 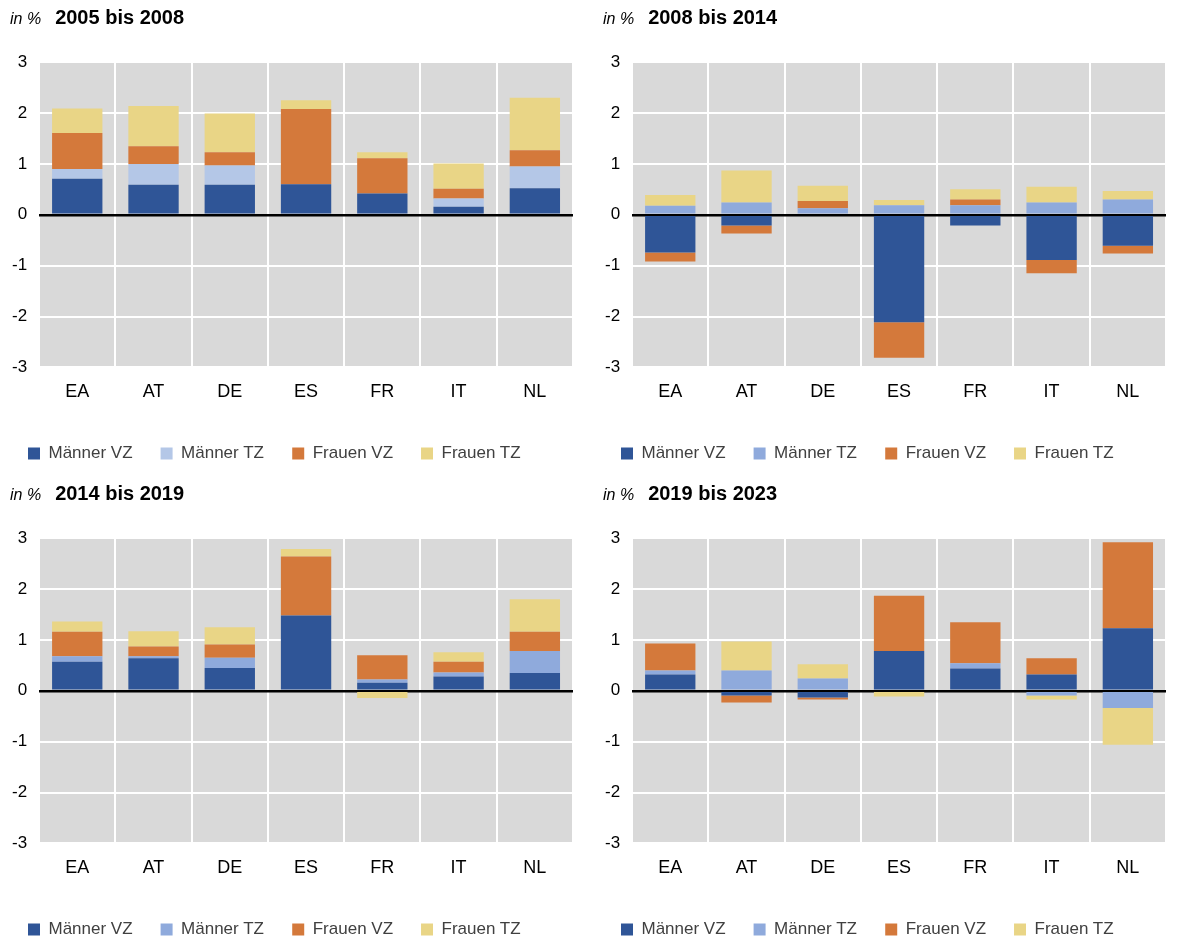 I want to click on chart-title: 2019 bis 2023, so click(x=713, y=493).